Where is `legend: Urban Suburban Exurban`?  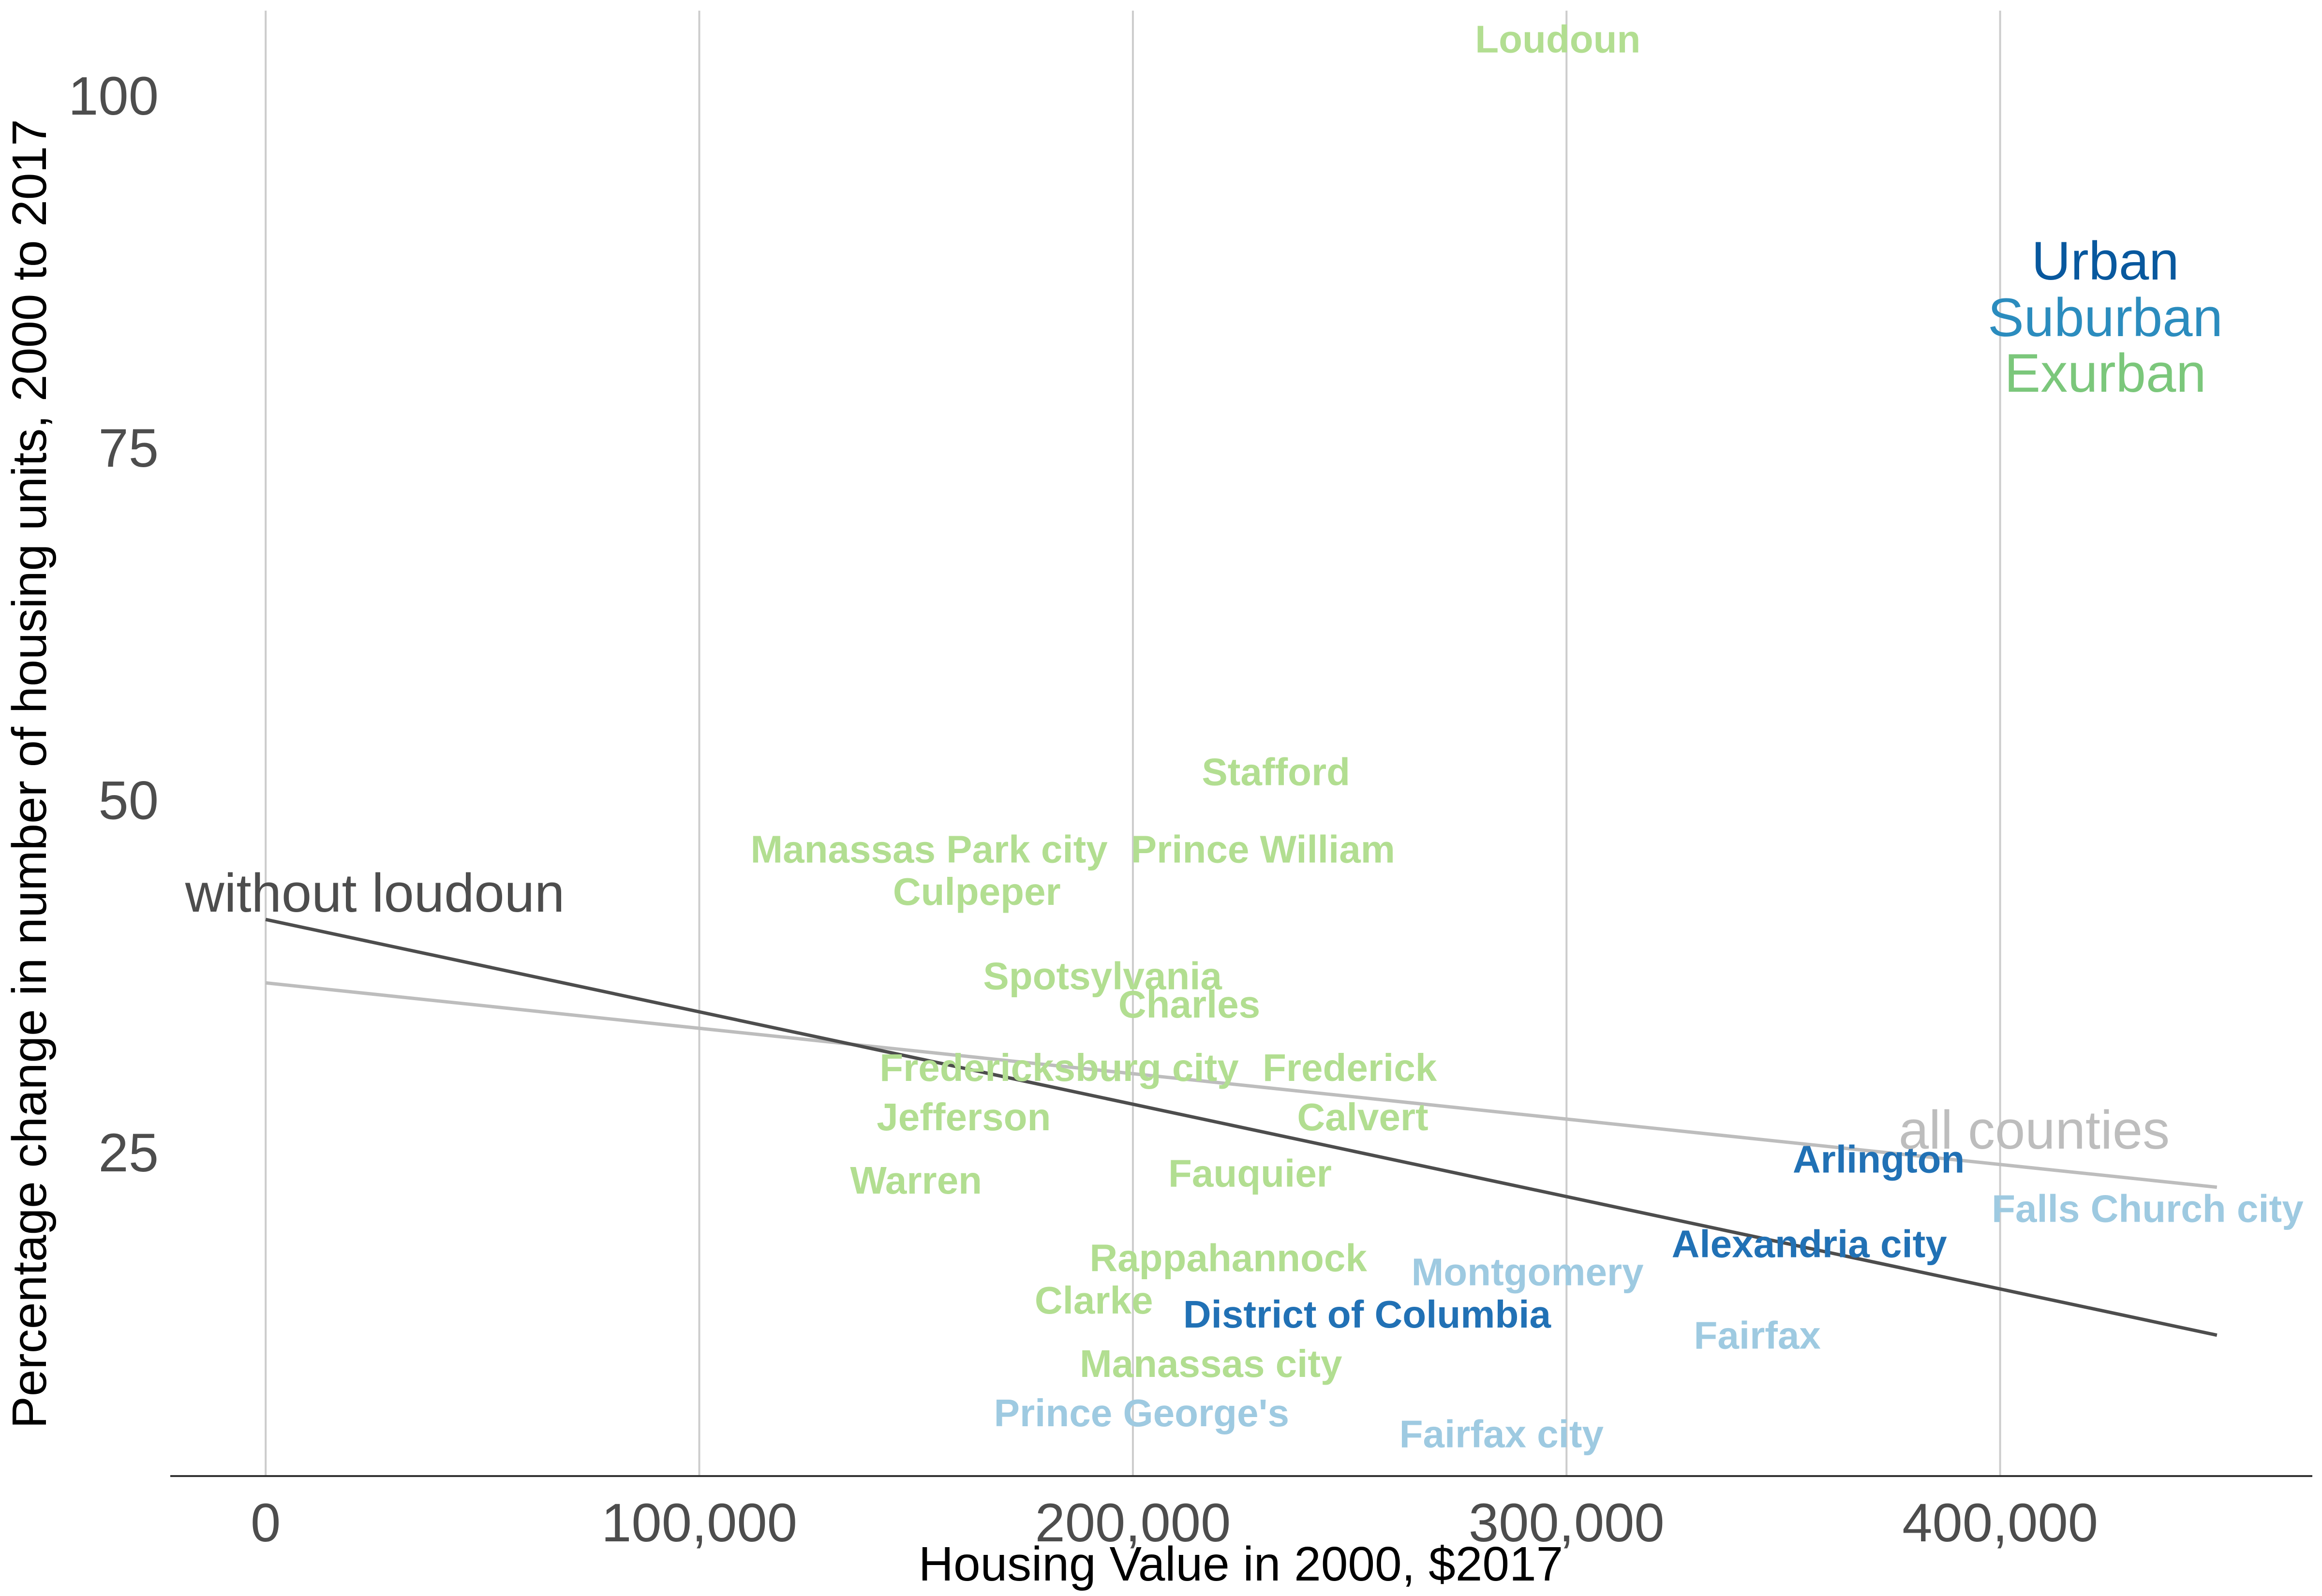
legend: Urban Suburban Exurban is located at coordinates (2105, 317).